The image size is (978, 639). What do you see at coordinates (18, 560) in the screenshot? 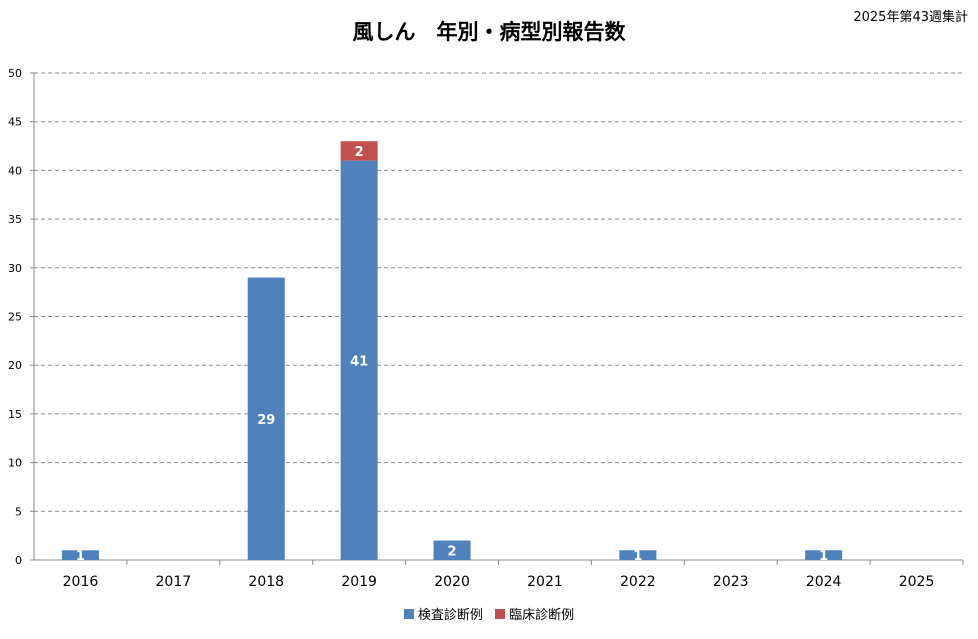
I see `y-tick-label: 0` at bounding box center [18, 560].